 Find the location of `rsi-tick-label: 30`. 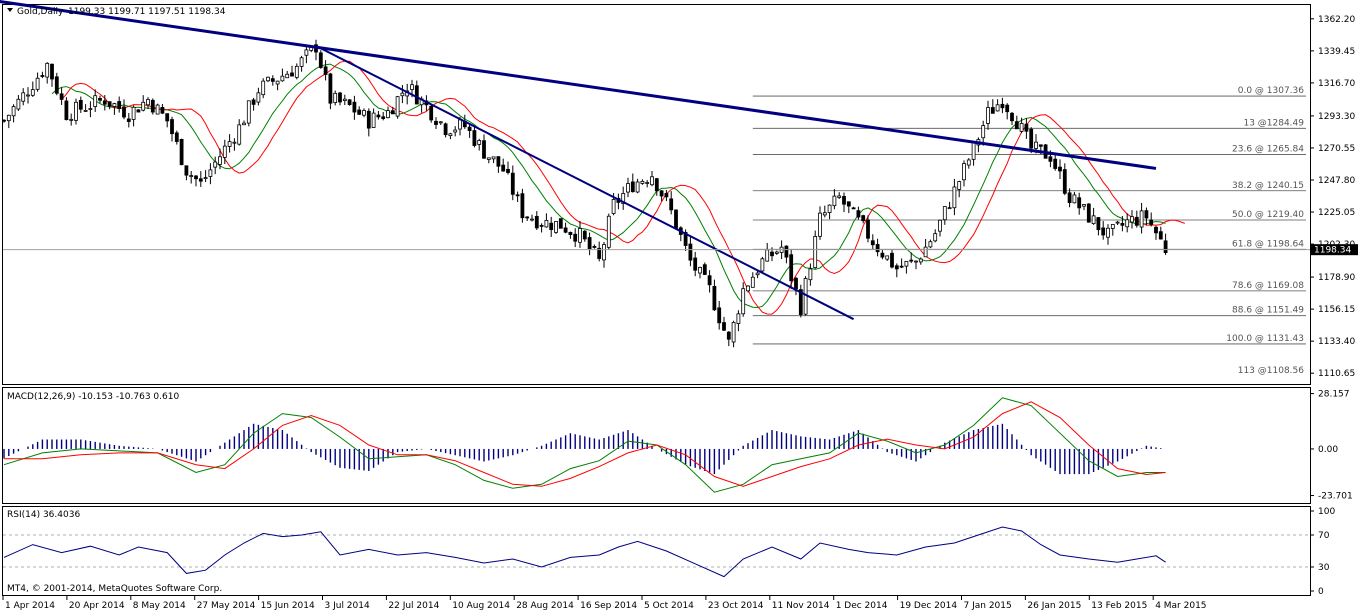

rsi-tick-label: 30 is located at coordinates (1324, 568).